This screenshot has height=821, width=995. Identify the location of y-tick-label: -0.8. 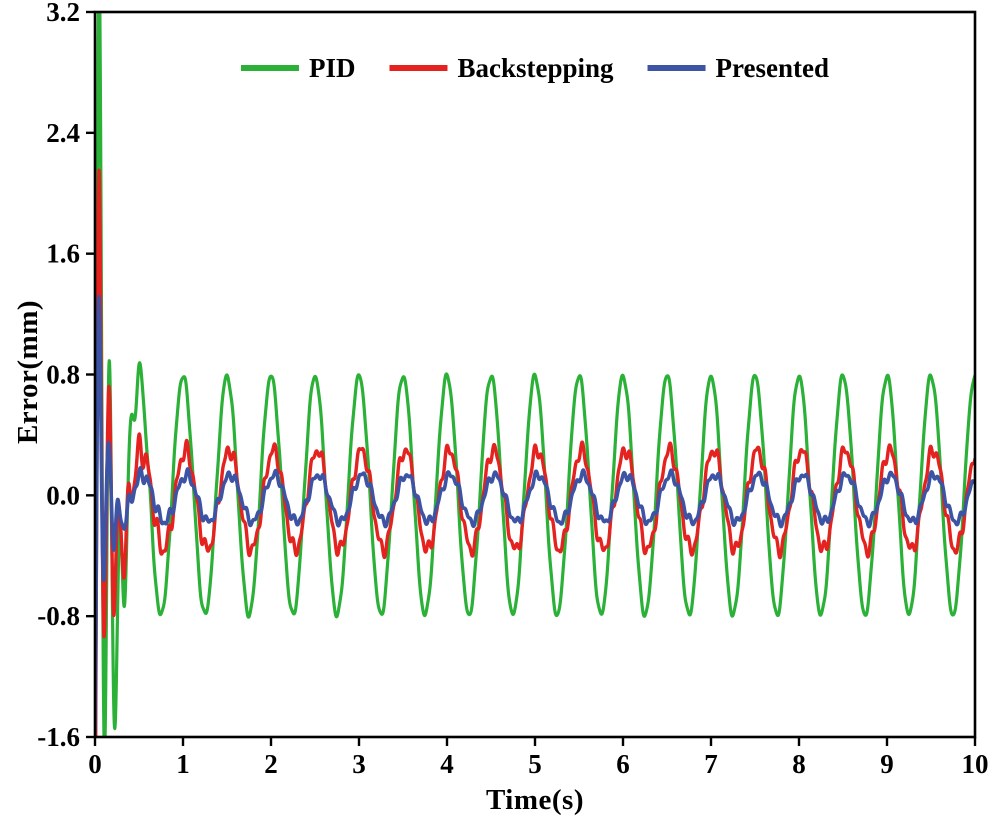
(58, 616).